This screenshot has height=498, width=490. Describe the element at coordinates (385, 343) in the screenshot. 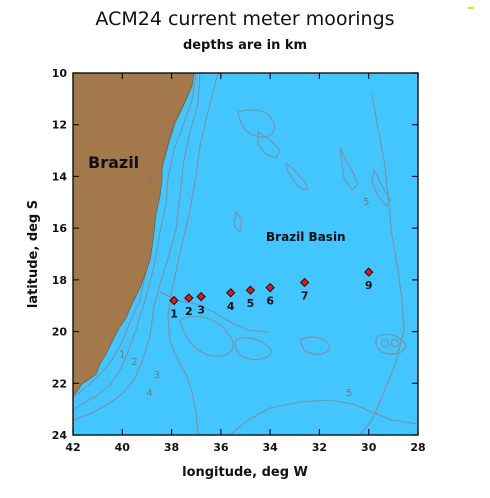

I see `contour-seamount-e` at that location.